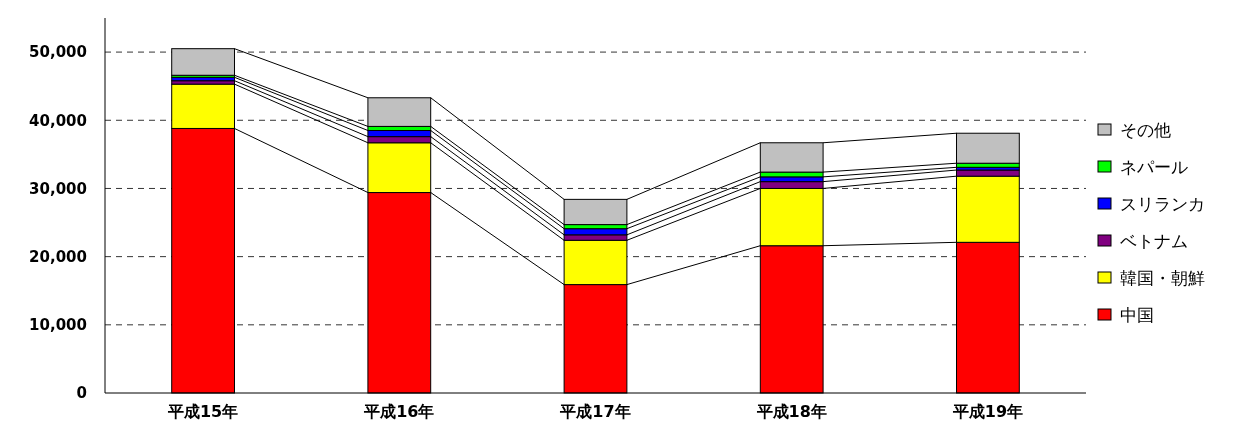 The width and height of the screenshot is (1258, 439). Describe the element at coordinates (399, 411) in the screenshot. I see `x-tick-label: 平成16年` at that location.